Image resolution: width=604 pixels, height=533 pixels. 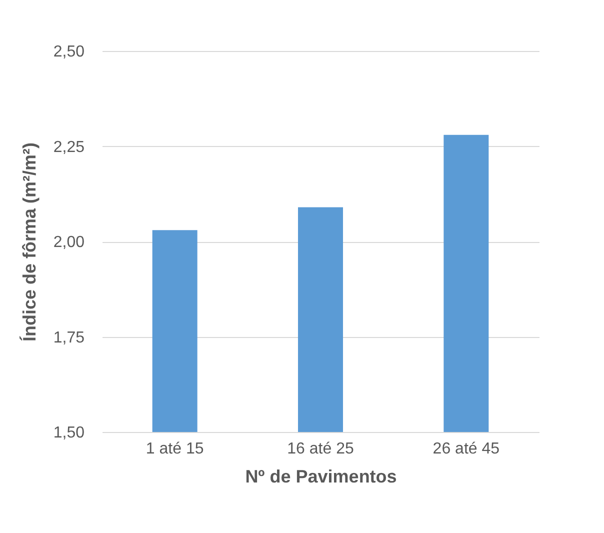 I want to click on x-tick-label: 16 até 25, so click(x=320, y=449).